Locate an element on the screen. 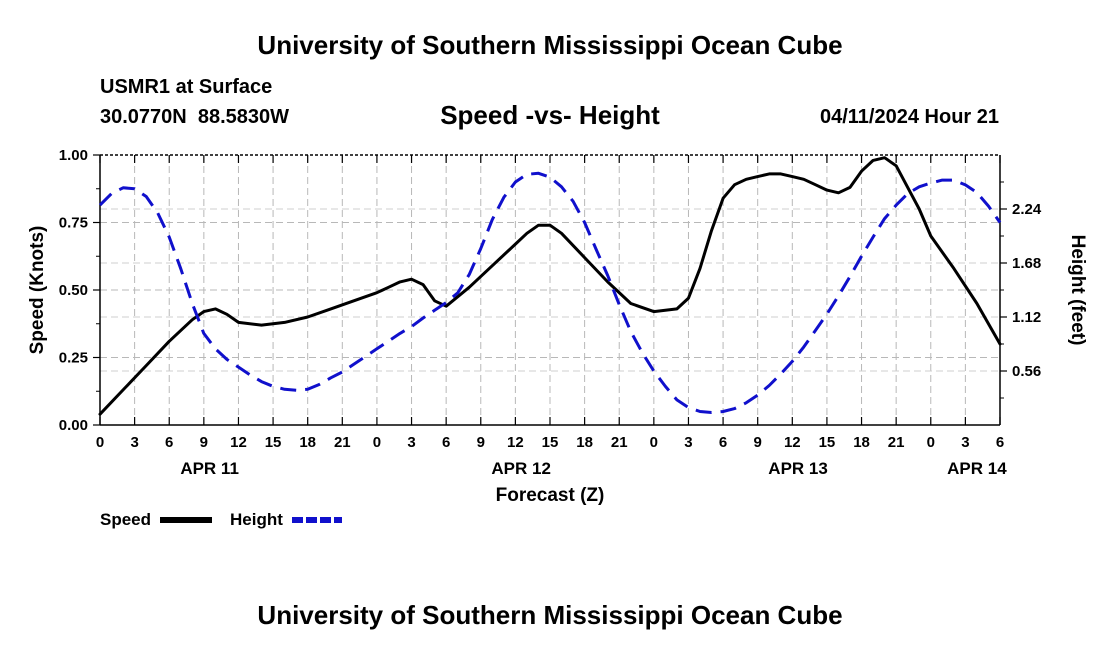  date-label: APR 14 is located at coordinates (977, 468).